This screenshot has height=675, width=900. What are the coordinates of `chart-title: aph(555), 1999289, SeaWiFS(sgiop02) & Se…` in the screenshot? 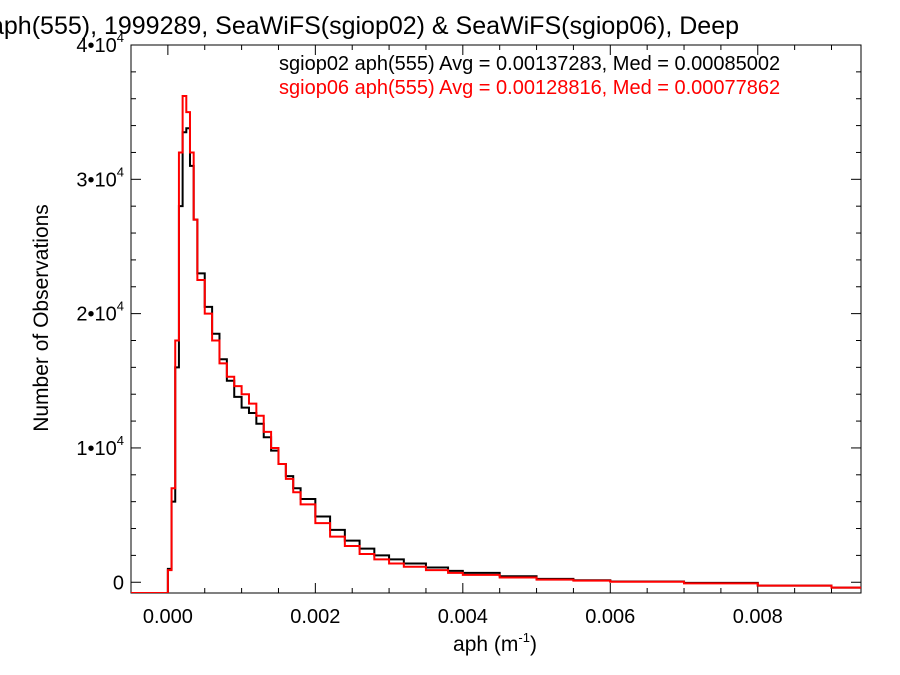 It's located at (369, 26).